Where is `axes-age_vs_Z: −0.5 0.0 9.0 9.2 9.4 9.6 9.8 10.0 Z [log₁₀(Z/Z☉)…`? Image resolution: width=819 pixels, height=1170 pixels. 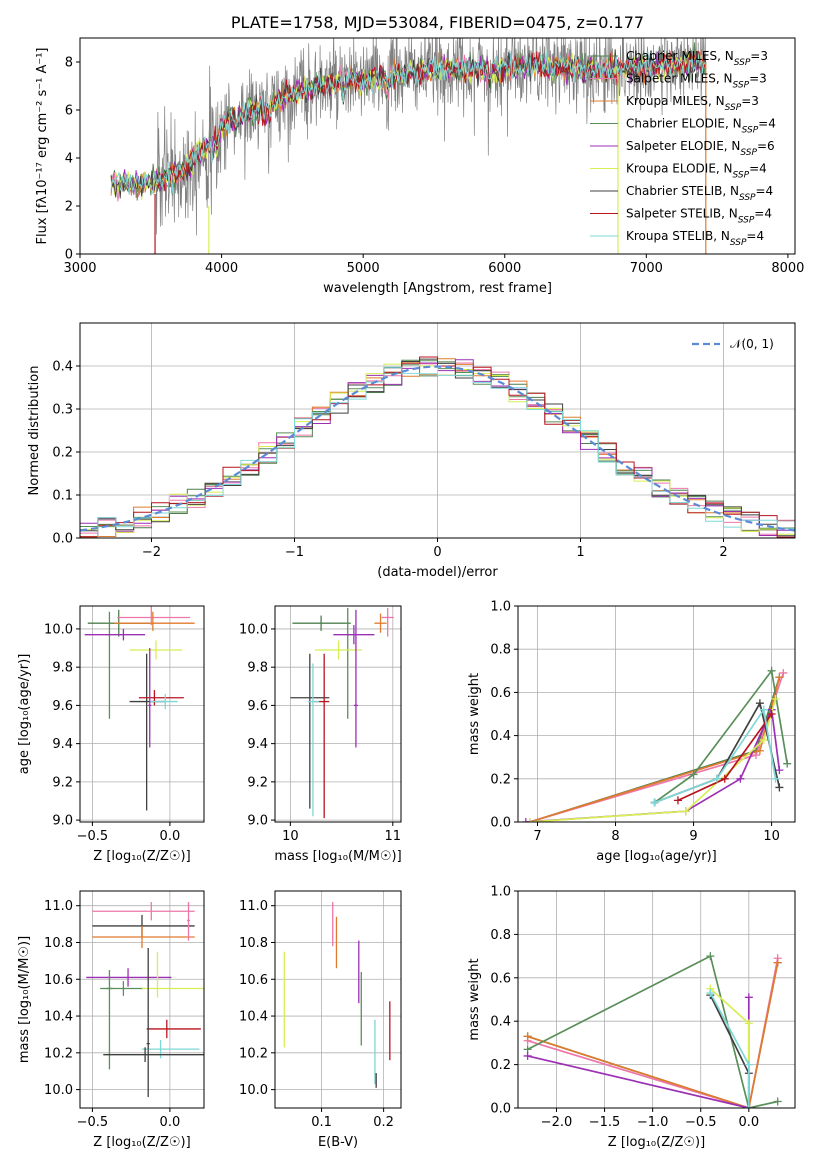 axes-age_vs_Z: −0.5 0.0 9.0 9.2 9.4 9.6 9.8 10.0 Z [log₁₀(Z/Z☉)… is located at coordinates (111, 734).